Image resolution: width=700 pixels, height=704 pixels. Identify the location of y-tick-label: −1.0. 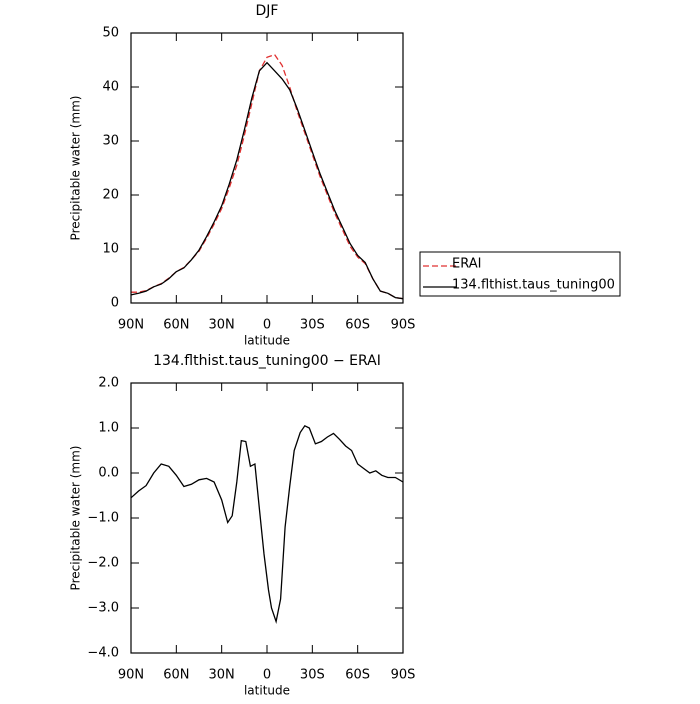
(103, 518).